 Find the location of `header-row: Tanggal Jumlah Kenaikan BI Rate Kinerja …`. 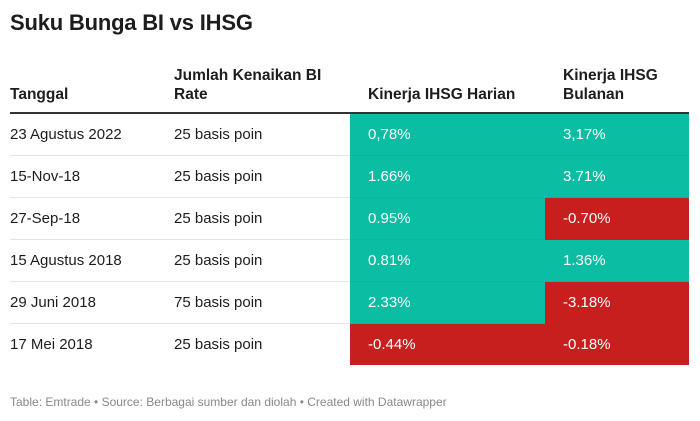

header-row: Tanggal Jumlah Kenaikan BI Rate Kinerja … is located at coordinates (349, 90).